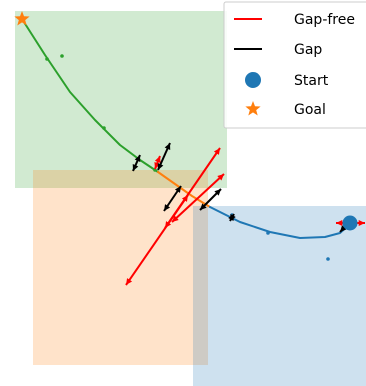 The height and width of the screenshot is (386, 366). What do you see at coordinates (253, 108) in the screenshot?
I see `legend-goal-swatch` at bounding box center [253, 108].